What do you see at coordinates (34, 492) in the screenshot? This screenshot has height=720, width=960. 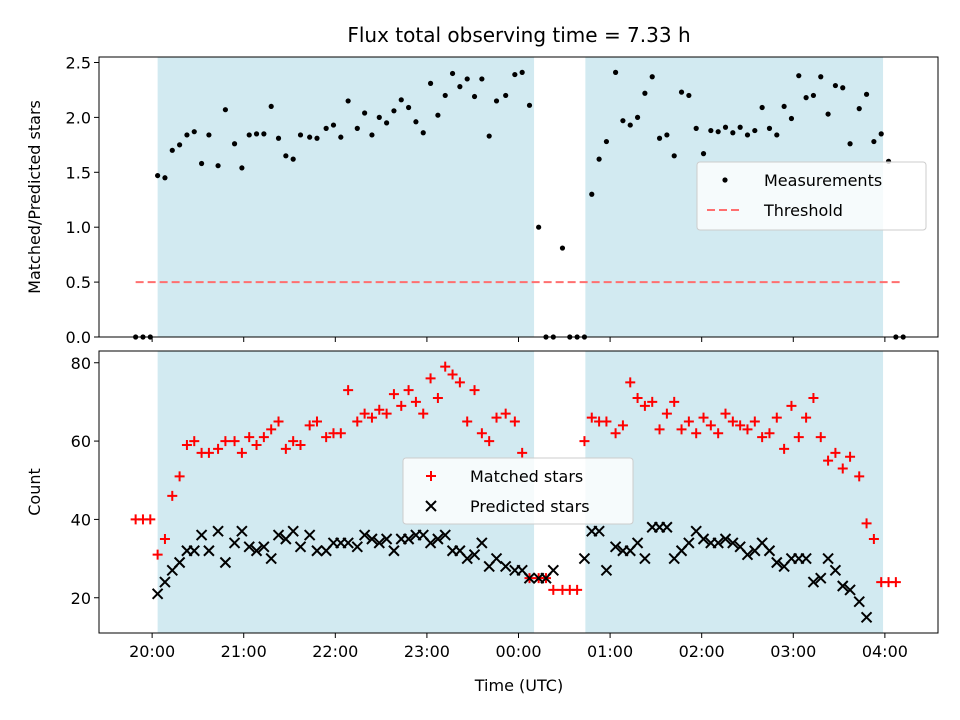 I see `y-axis-label: Count` at bounding box center [34, 492].